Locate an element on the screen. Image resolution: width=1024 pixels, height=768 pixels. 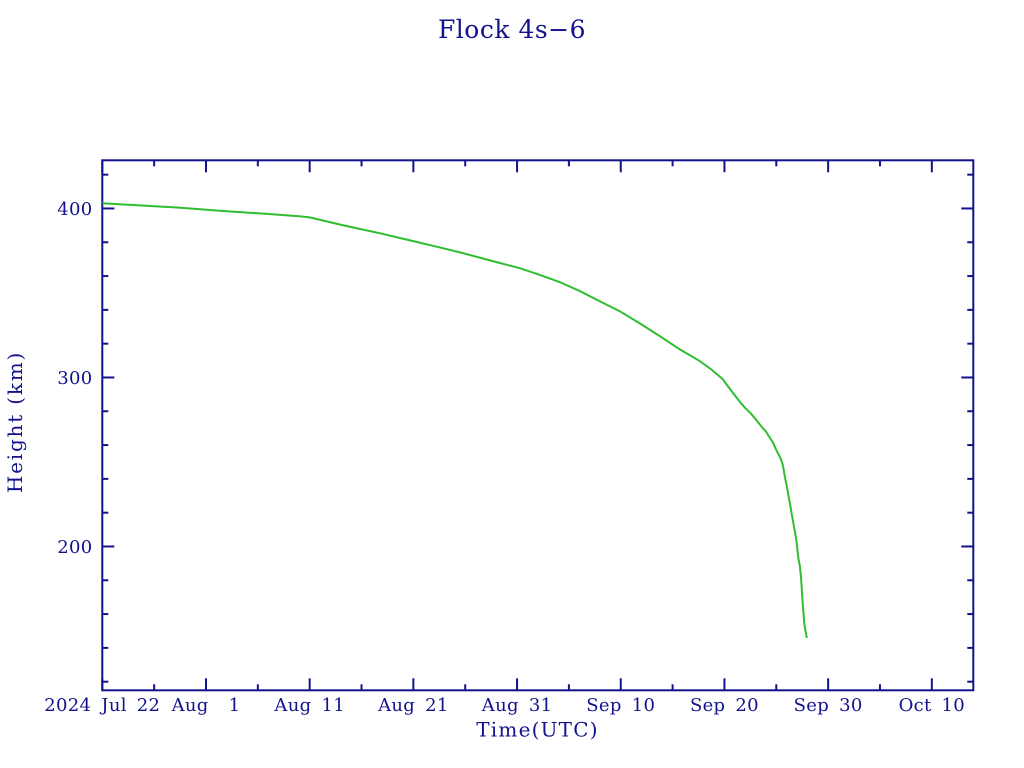
x-axis-title: Time(UTC) is located at coordinates (537, 730).